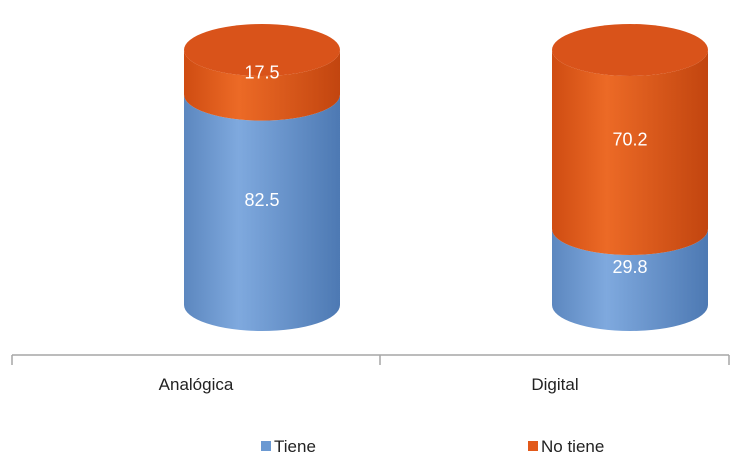 This screenshot has width=741, height=465. I want to click on legend-swatch-tiene, so click(266, 446).